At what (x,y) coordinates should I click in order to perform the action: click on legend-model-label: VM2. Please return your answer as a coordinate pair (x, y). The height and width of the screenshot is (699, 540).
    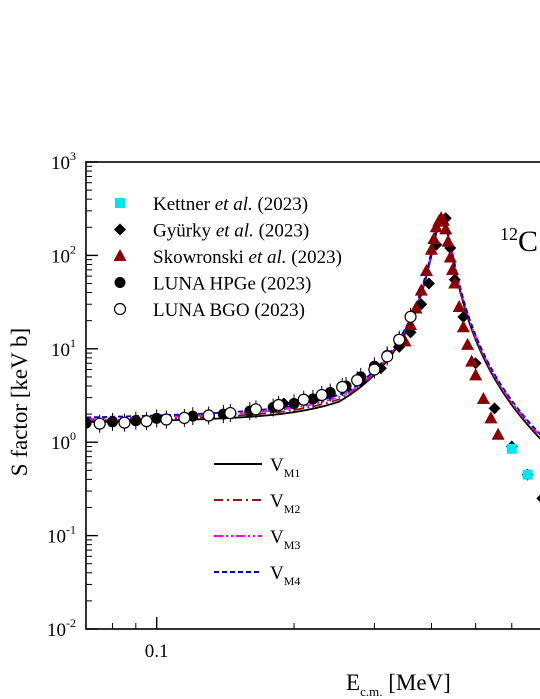
    Looking at the image, I should click on (285, 503).